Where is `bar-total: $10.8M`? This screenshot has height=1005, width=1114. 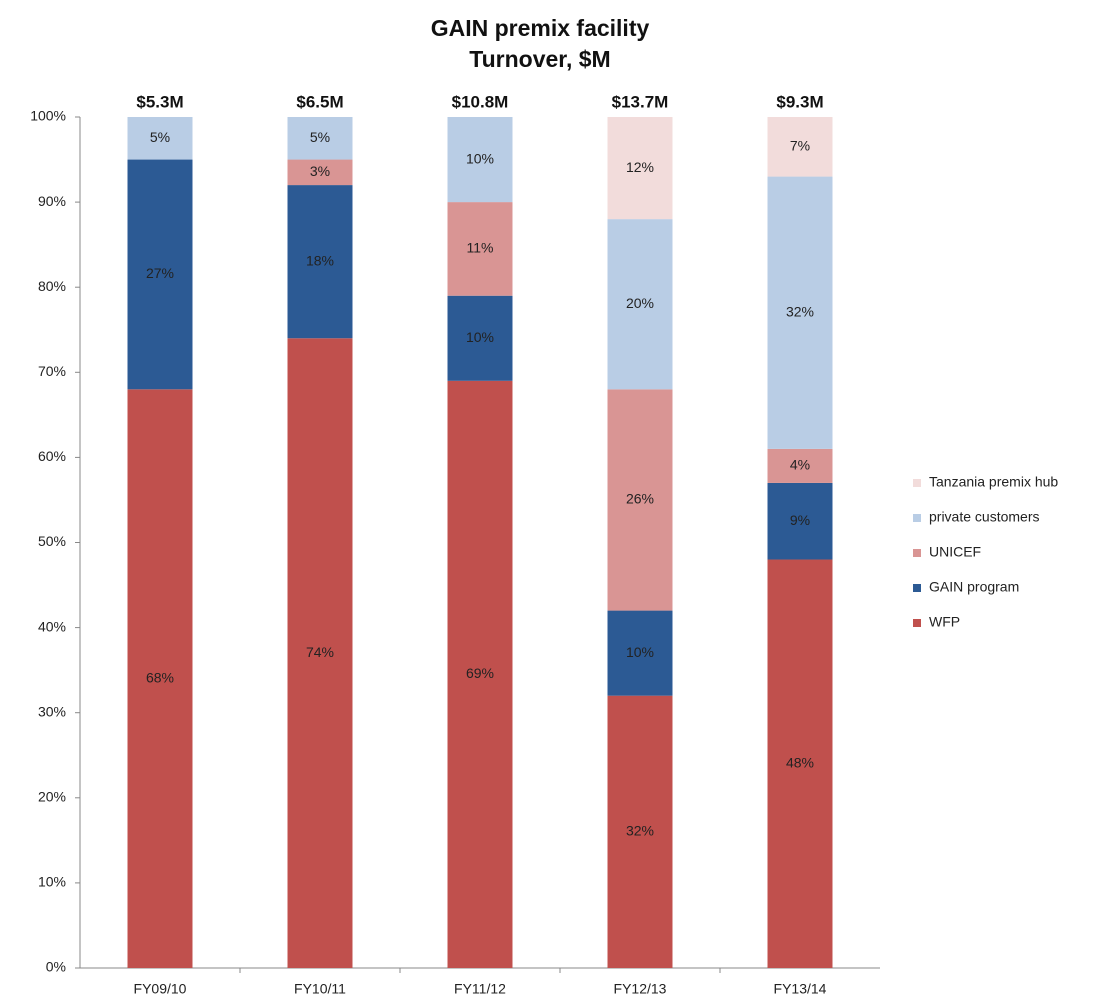
bar-total: $10.8M is located at coordinates (480, 101).